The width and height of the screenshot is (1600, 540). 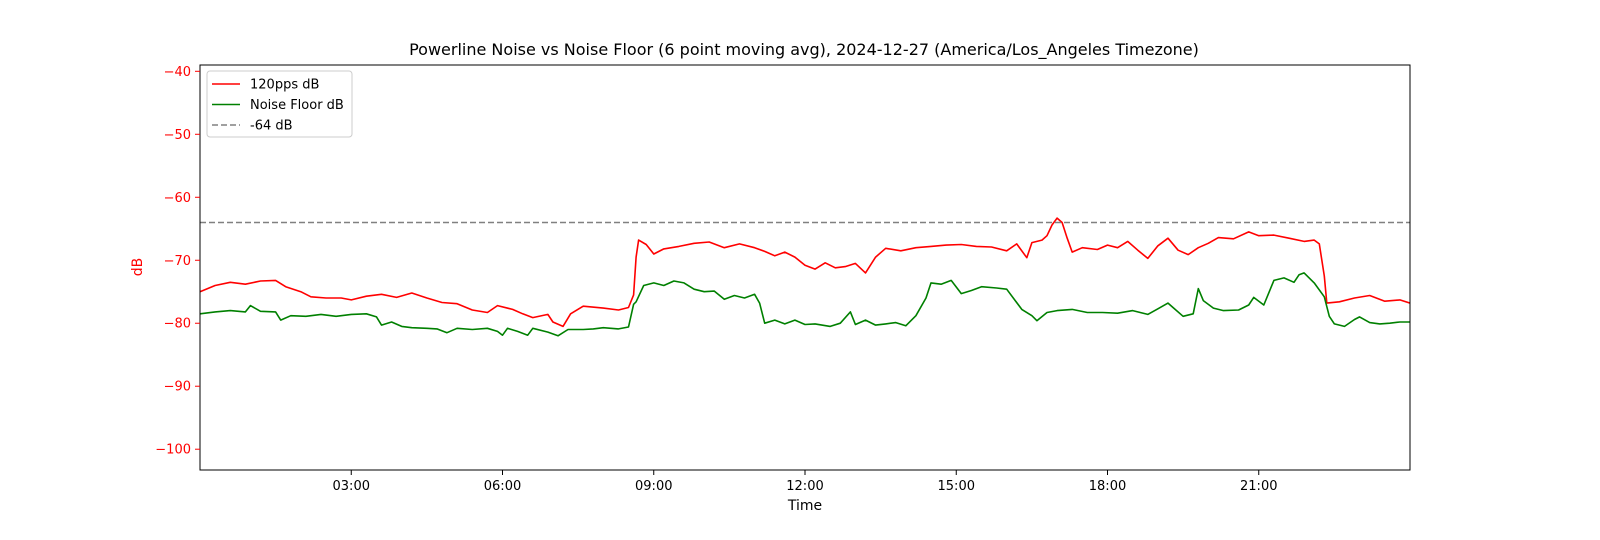 I want to click on legend-box, so click(x=279, y=104).